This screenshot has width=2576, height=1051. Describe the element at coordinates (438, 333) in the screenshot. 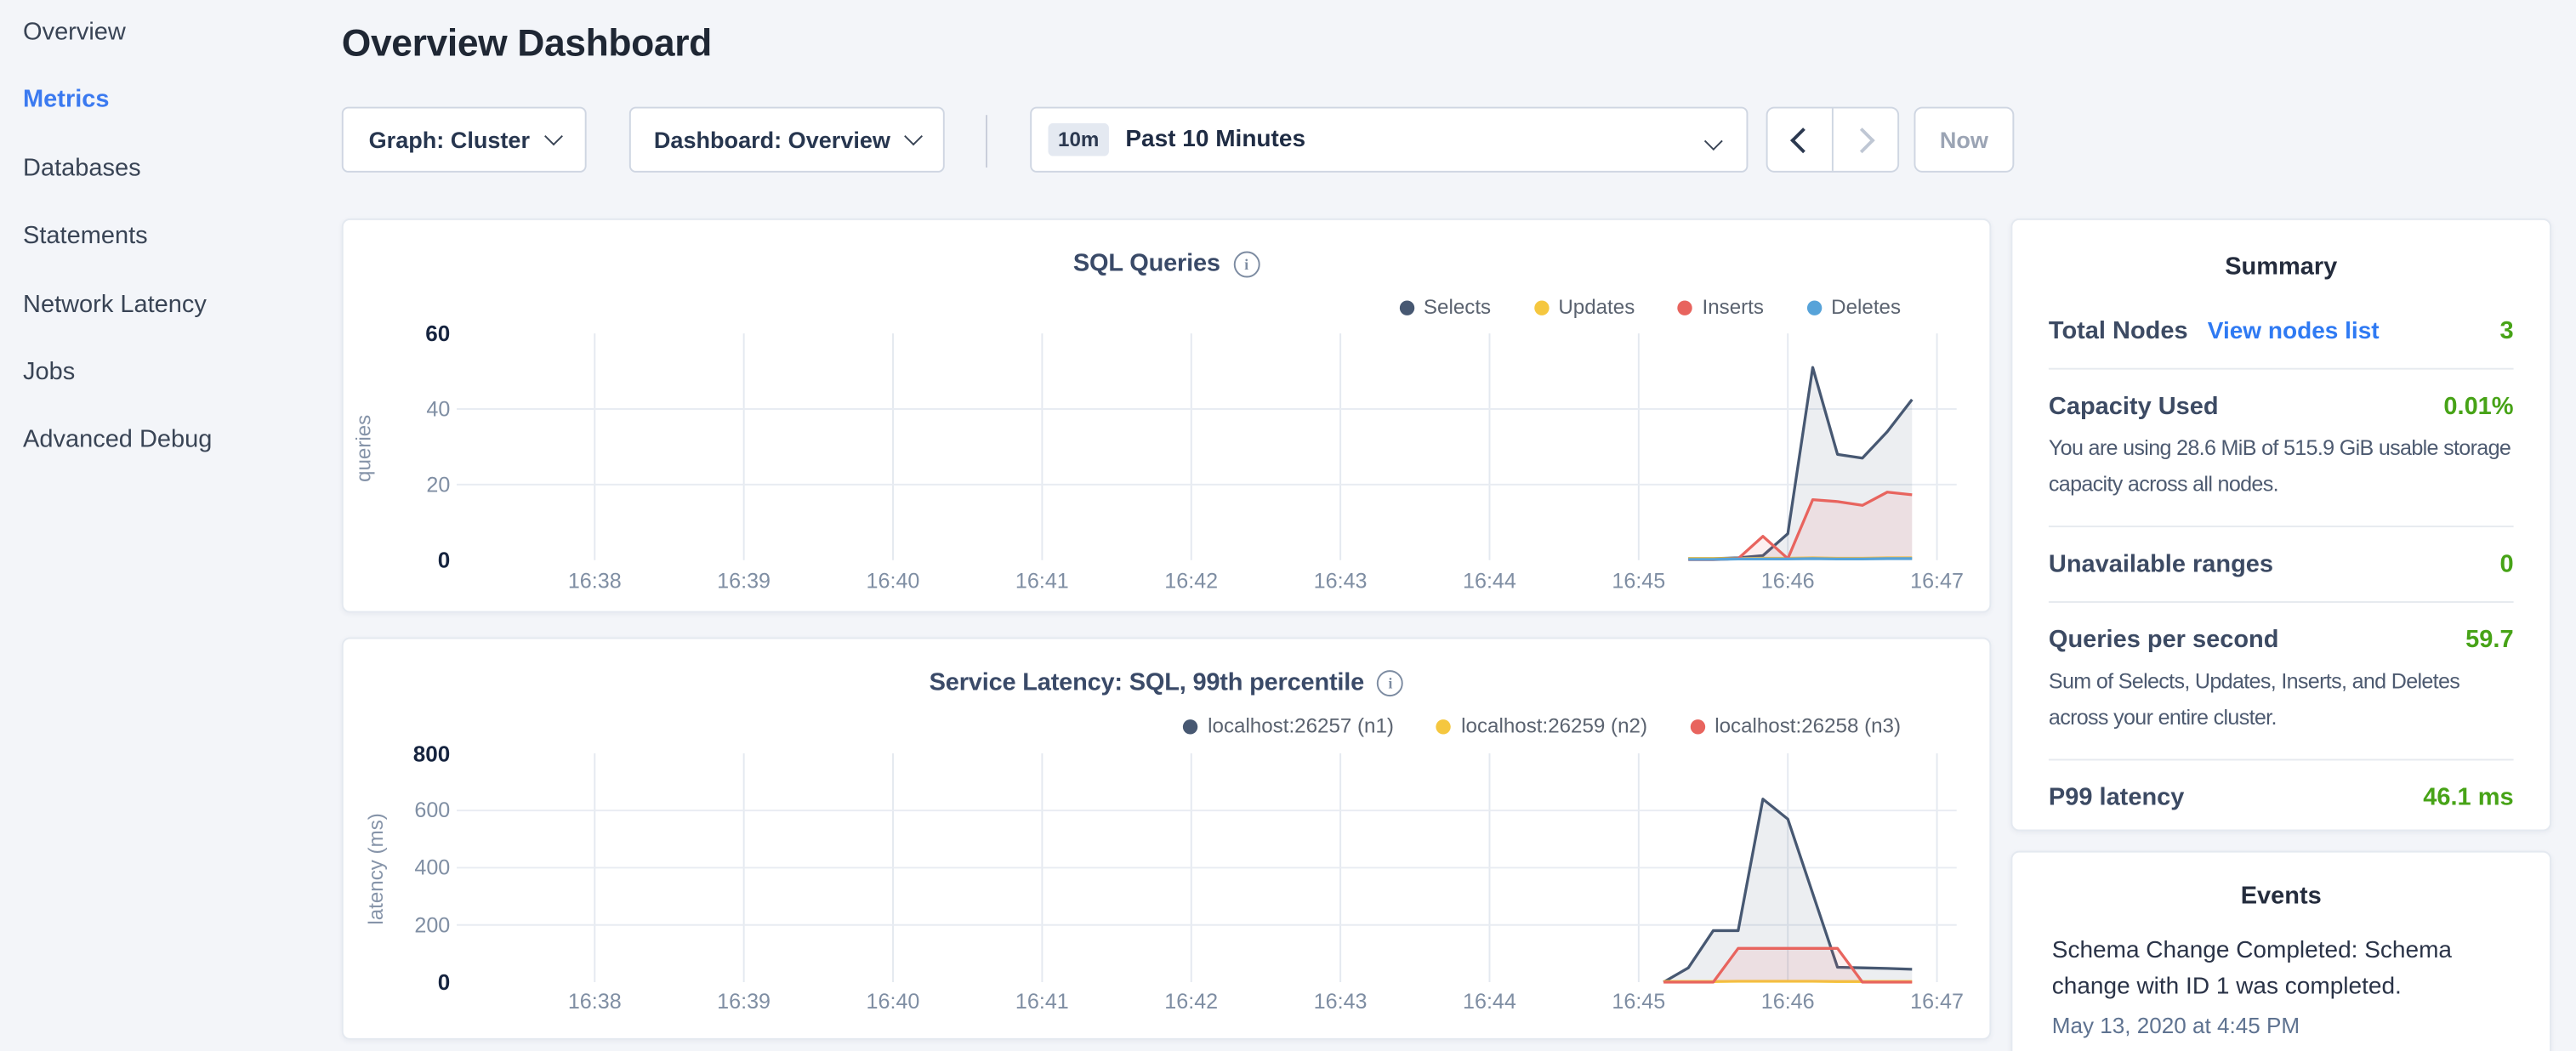

I see `y-tick-label: 60` at that location.